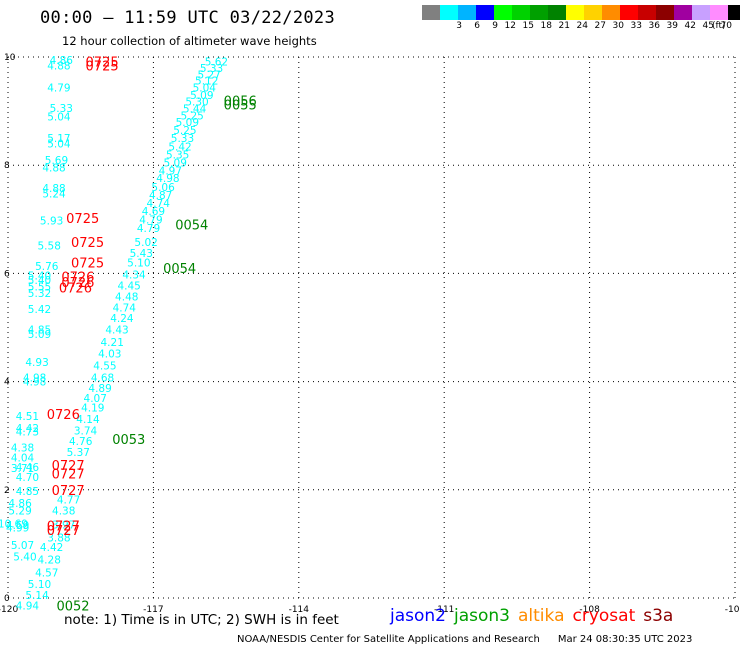 The width and height of the screenshot is (740, 650). I want to click on wave-height-value: 4.86, so click(20, 504).